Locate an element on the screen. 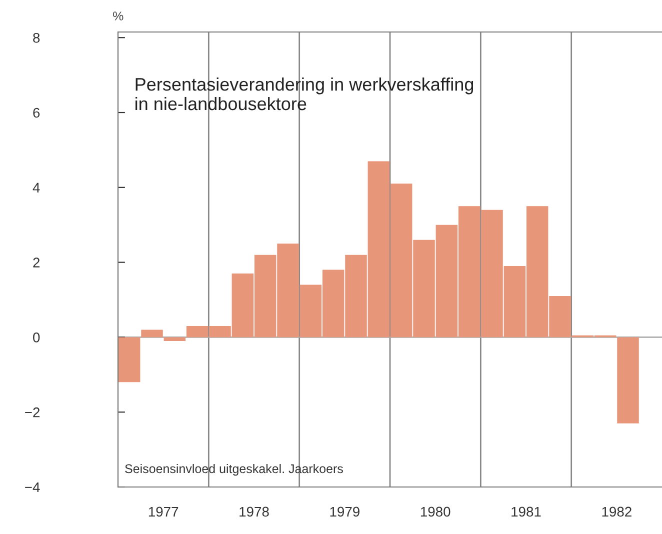 The height and width of the screenshot is (534, 662). x-tick-label: 1978 is located at coordinates (254, 511).